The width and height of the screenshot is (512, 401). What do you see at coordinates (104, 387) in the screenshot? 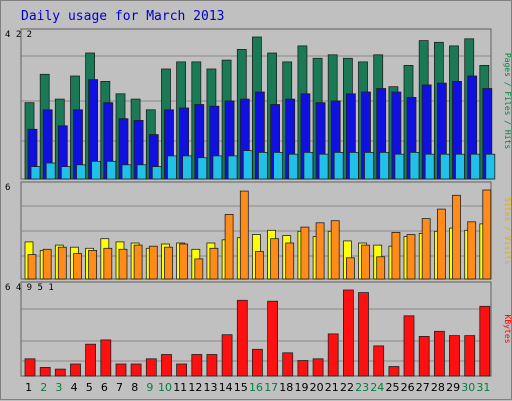
I see `day-label-6: 6` at bounding box center [104, 387].